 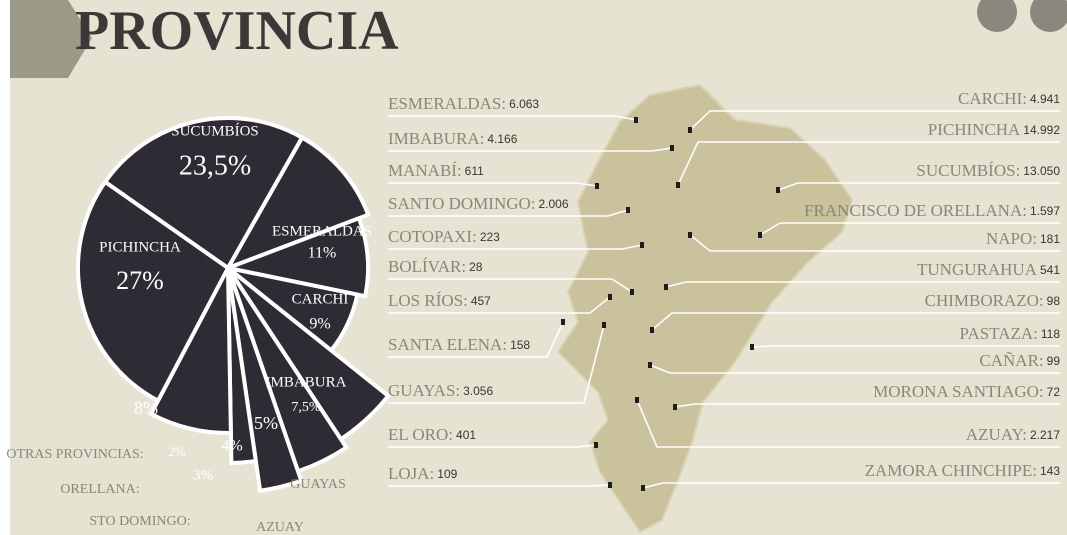 What do you see at coordinates (476, 267) in the screenshot?
I see `province-value: 28` at bounding box center [476, 267].